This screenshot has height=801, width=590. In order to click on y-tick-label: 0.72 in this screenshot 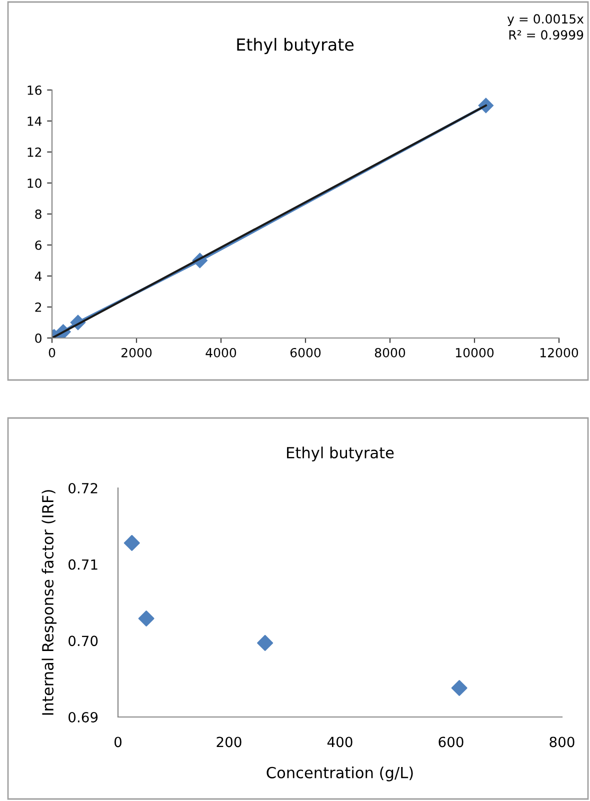, I will do `click(83, 488)`.